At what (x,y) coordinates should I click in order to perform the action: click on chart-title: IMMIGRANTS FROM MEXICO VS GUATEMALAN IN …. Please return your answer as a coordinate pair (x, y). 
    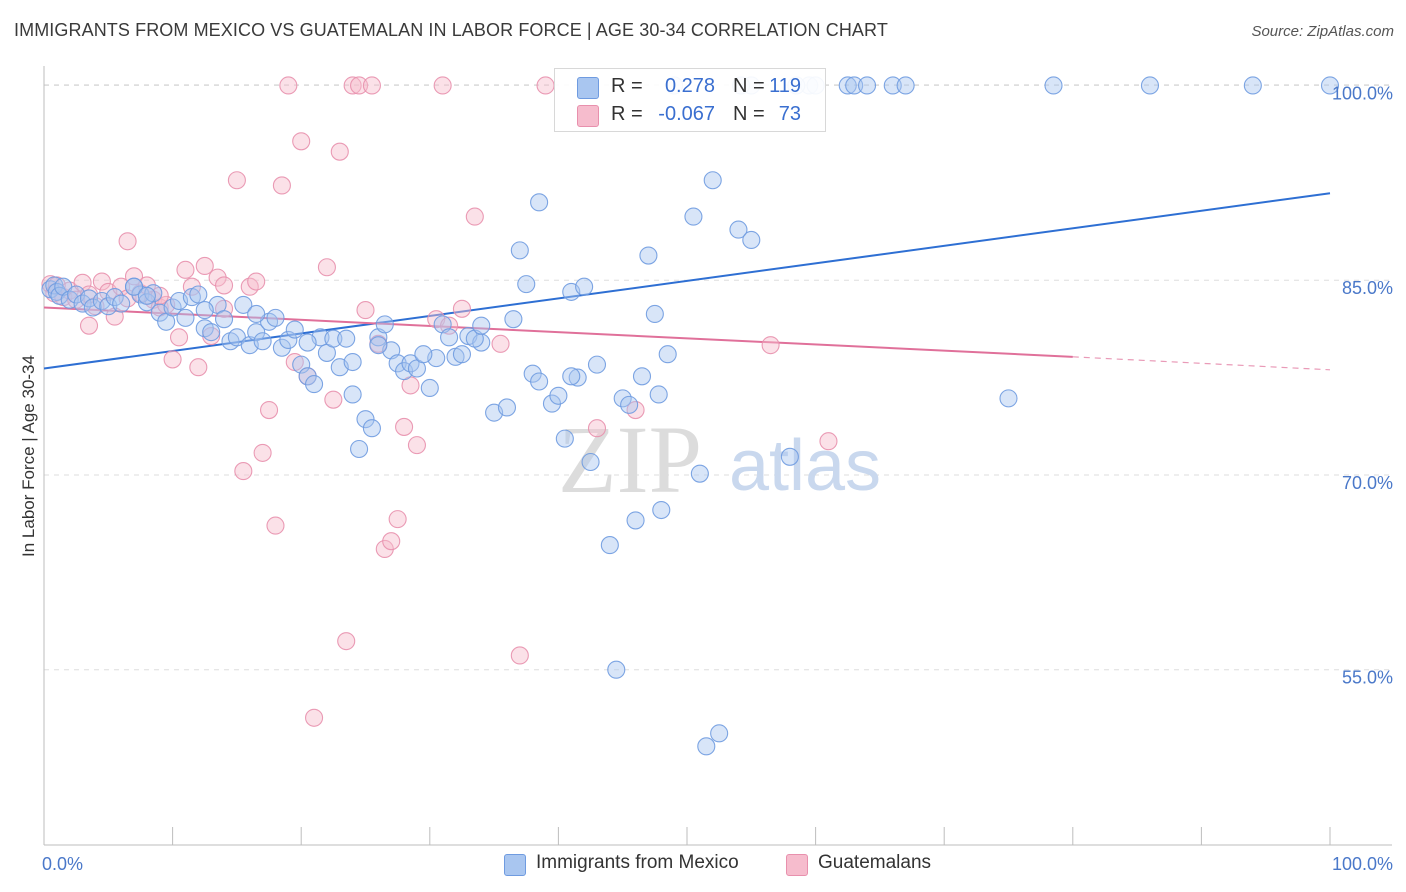
    Looking at the image, I should click on (451, 30).